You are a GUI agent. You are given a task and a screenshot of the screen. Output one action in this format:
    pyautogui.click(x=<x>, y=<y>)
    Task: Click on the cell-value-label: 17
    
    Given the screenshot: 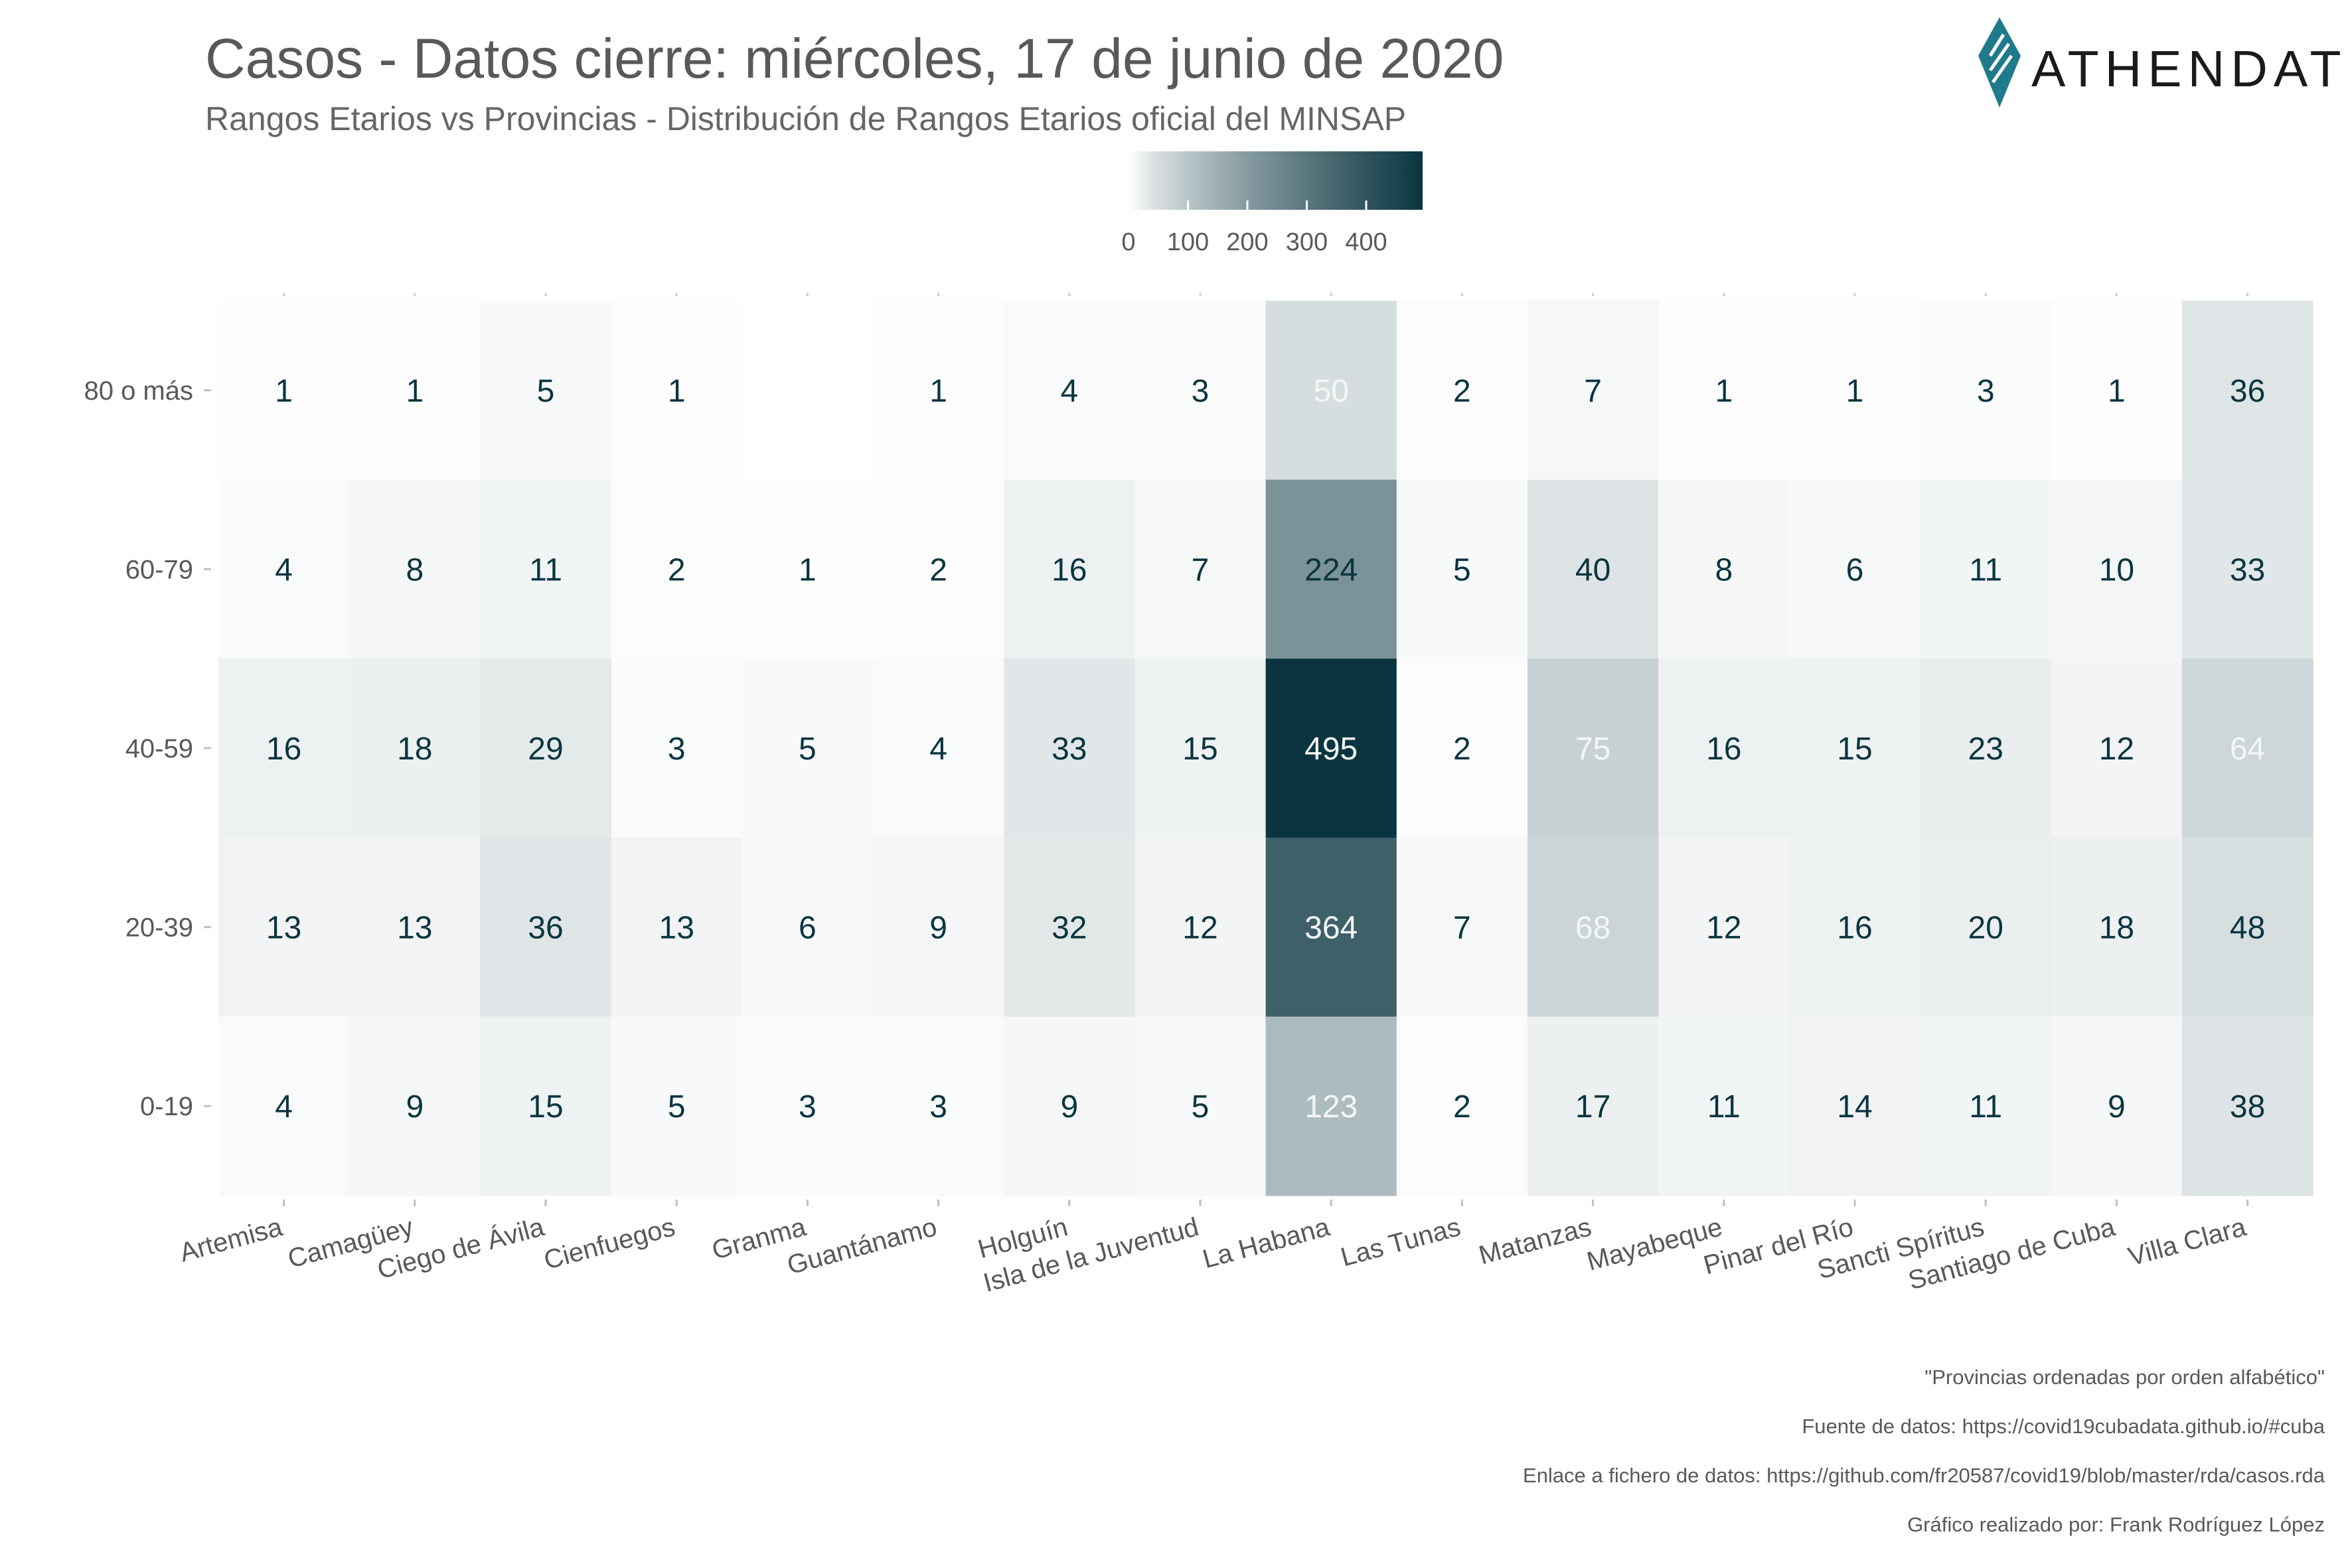 What is the action you would take?
    pyautogui.click(x=1592, y=1107)
    